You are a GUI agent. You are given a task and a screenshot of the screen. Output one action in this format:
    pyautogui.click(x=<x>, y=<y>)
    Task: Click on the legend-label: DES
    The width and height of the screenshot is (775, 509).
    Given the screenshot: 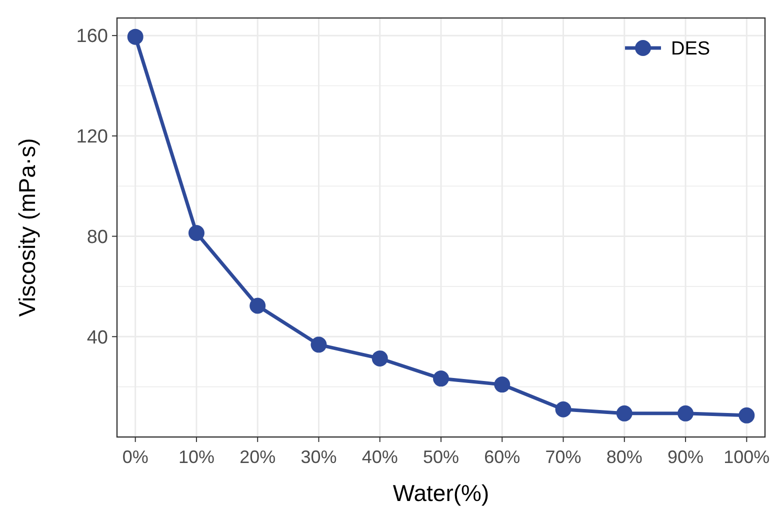 What is the action you would take?
    pyautogui.click(x=690, y=49)
    